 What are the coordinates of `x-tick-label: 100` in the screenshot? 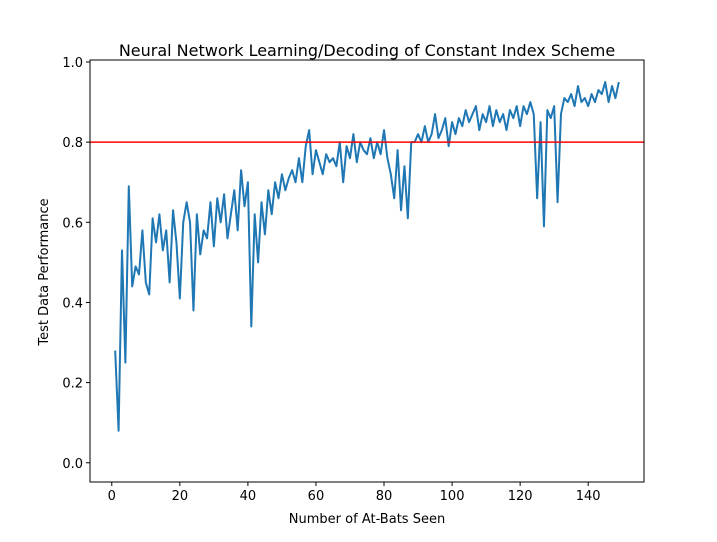 It's located at (452, 496).